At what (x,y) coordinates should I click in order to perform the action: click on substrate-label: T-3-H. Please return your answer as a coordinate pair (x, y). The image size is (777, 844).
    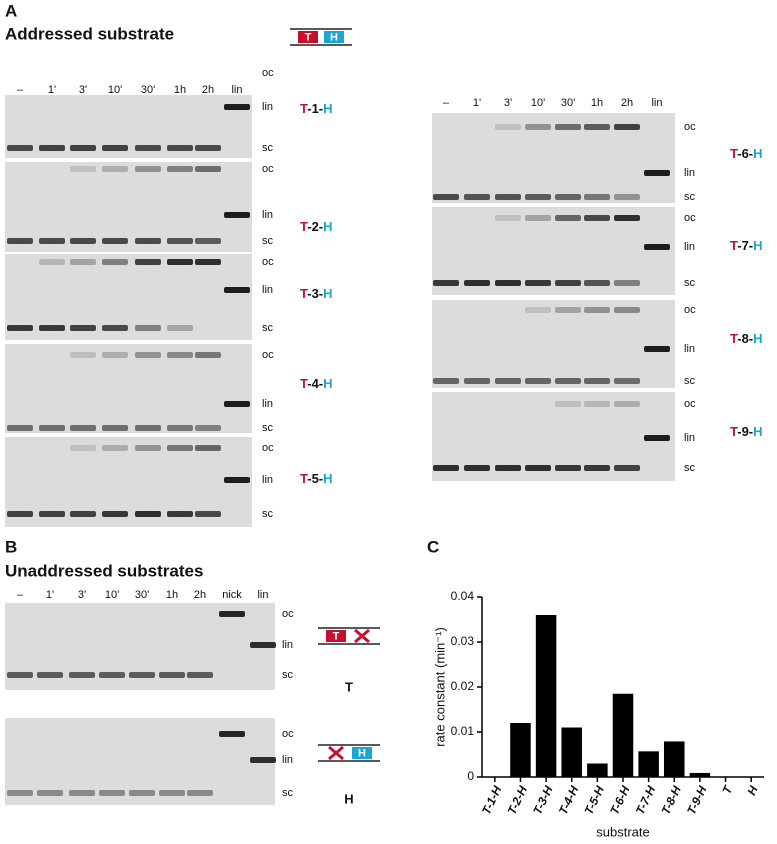
    Looking at the image, I should click on (316, 293).